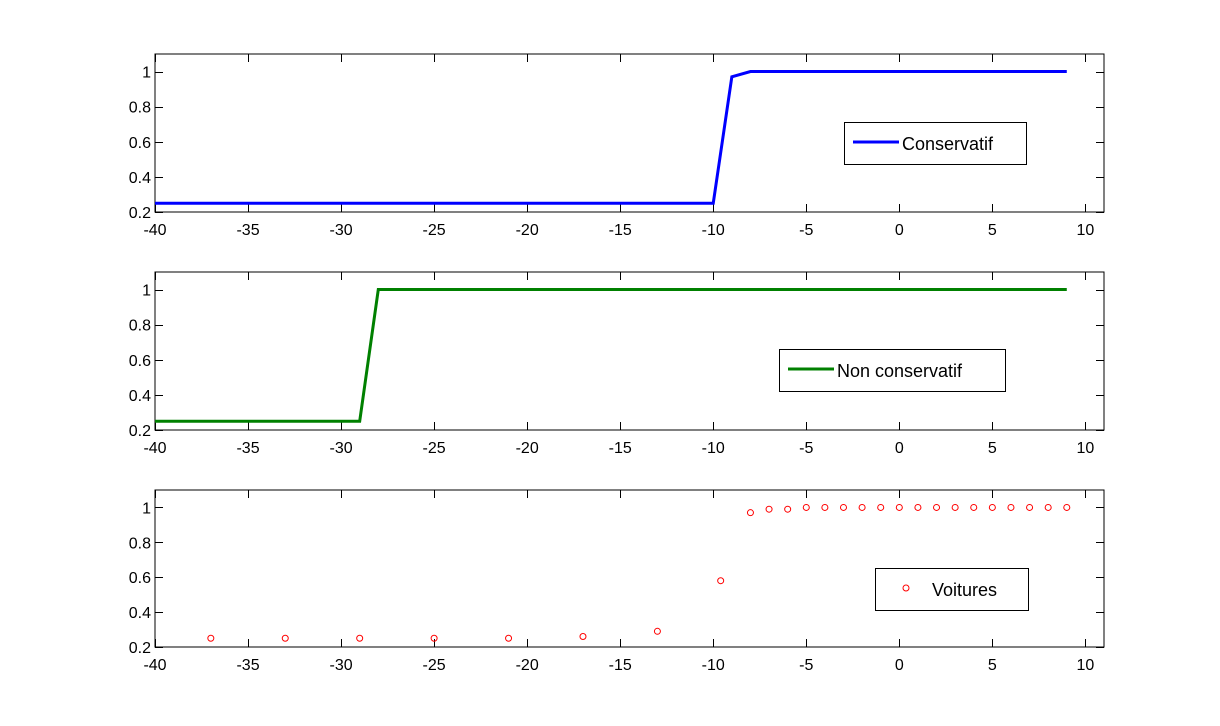 Image resolution: width=1220 pixels, height=726 pixels. Describe the element at coordinates (948, 144) in the screenshot. I see `legend-label: Conservatif` at that location.